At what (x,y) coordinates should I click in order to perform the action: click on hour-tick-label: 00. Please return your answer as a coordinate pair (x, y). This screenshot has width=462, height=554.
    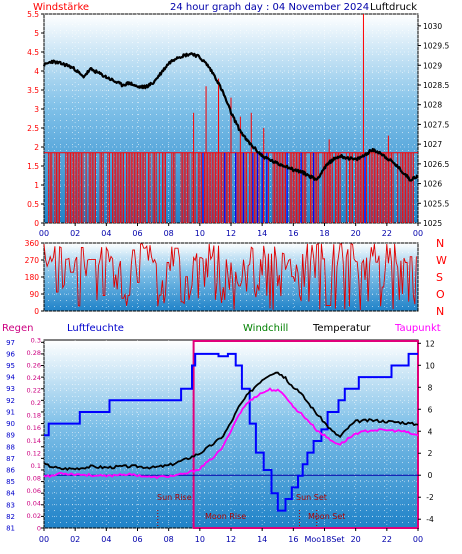
    Looking at the image, I should click on (418, 233).